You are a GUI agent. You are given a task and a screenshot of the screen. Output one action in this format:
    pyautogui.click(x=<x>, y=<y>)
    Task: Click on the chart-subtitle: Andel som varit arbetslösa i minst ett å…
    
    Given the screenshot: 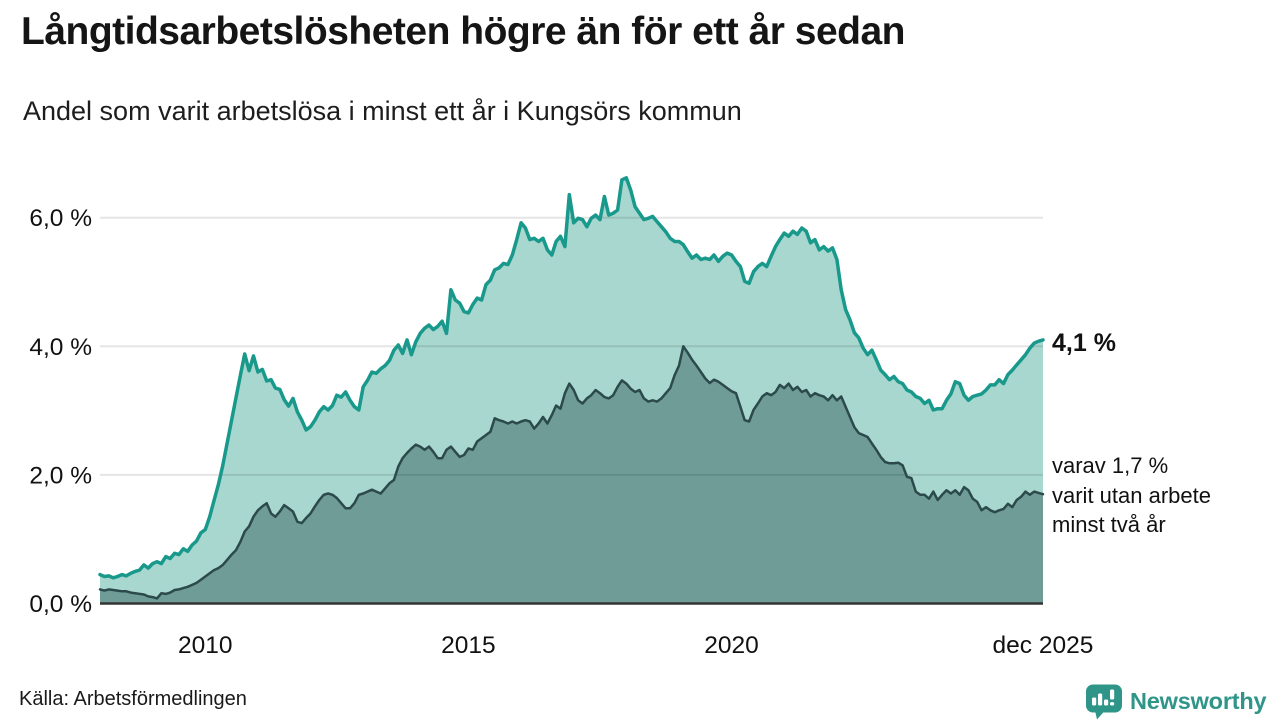 What is the action you would take?
    pyautogui.click(x=382, y=111)
    